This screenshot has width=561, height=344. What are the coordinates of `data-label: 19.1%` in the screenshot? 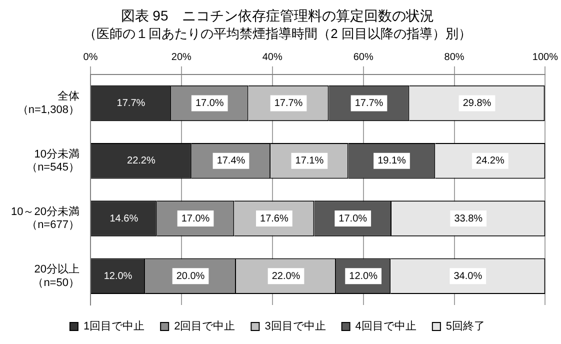 It's located at (392, 161).